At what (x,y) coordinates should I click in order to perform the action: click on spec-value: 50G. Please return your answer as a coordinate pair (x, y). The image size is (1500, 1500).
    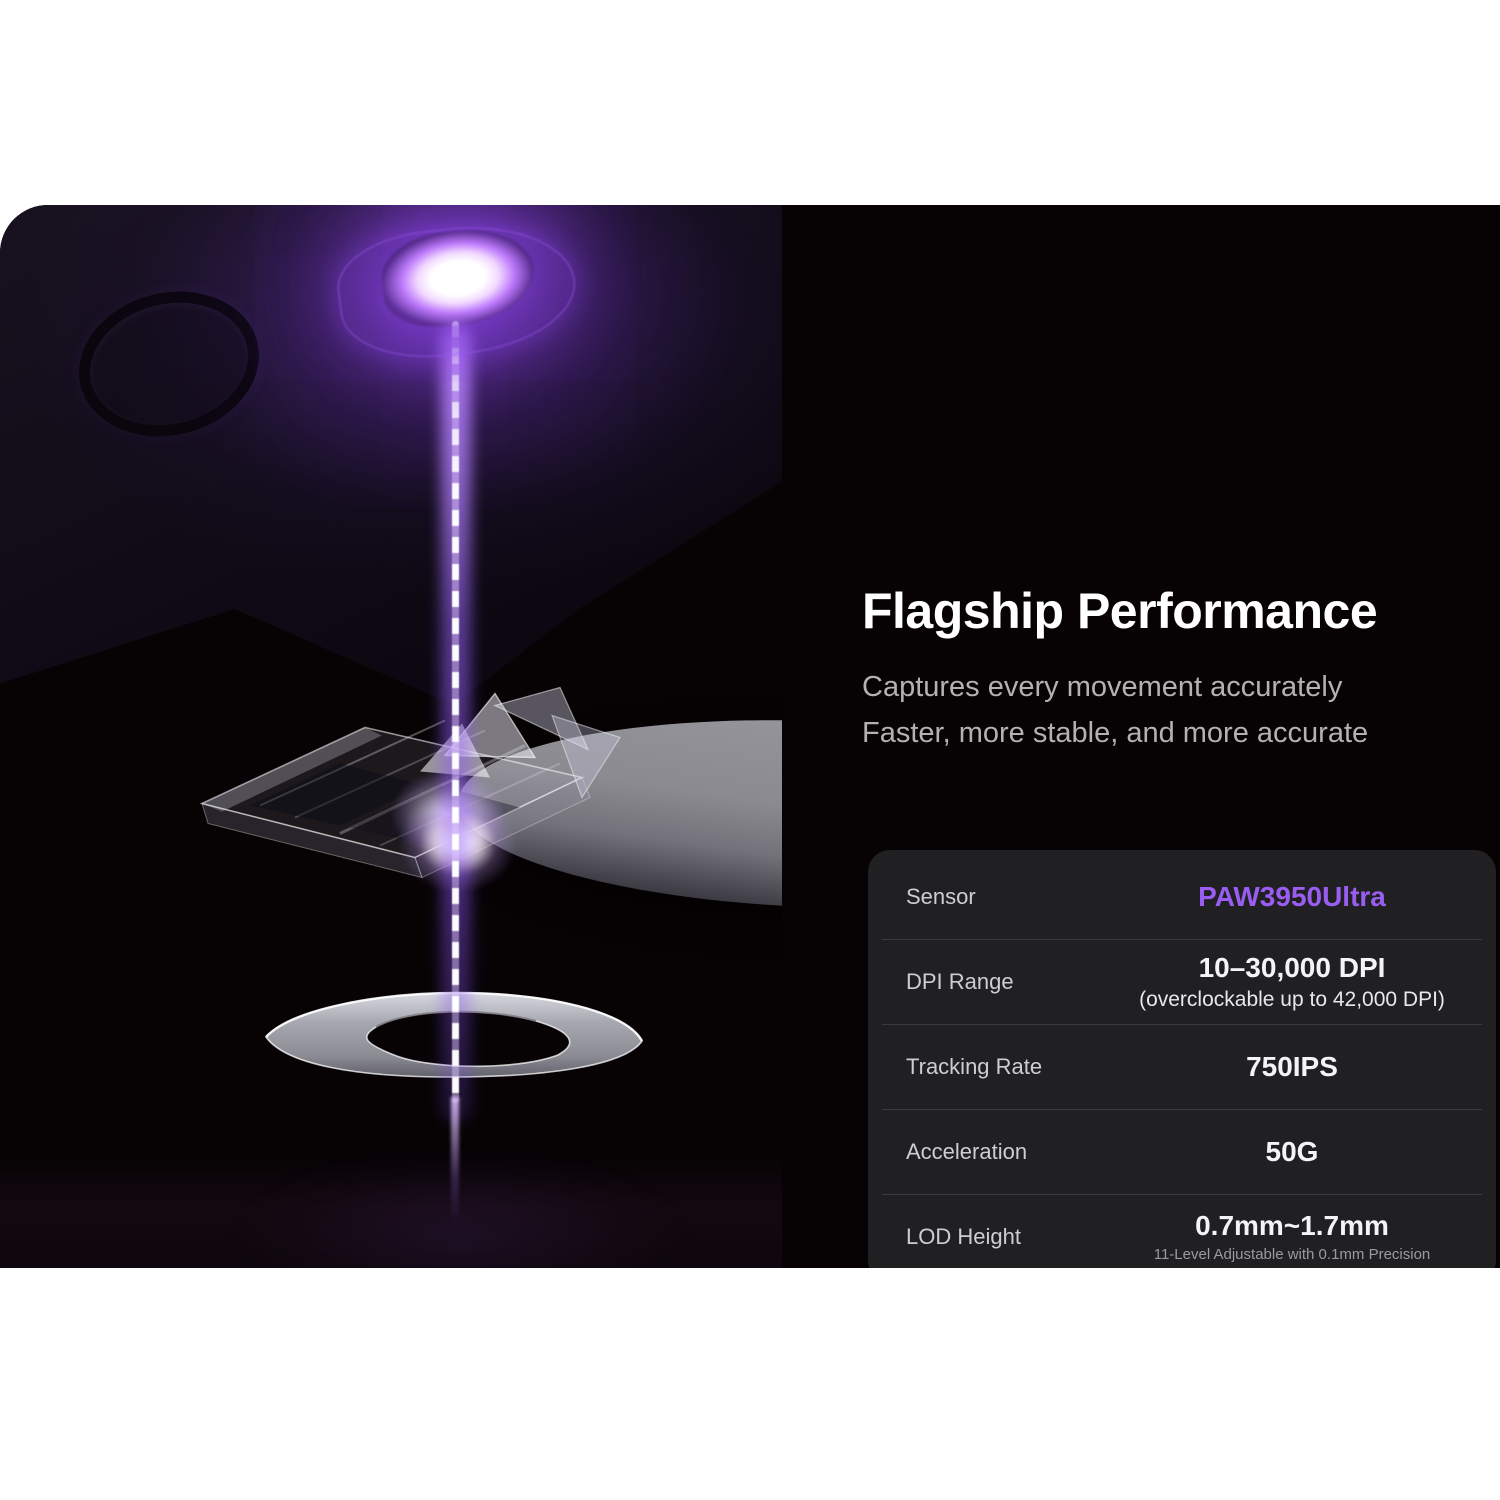
    Looking at the image, I should click on (1292, 1151).